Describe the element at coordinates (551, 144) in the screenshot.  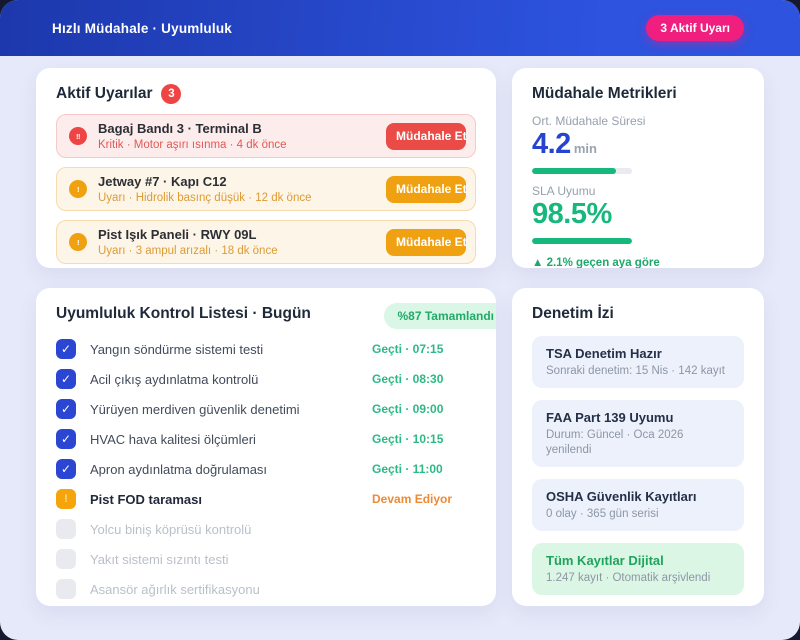
I see `avg-response-value: 4.2` at that location.